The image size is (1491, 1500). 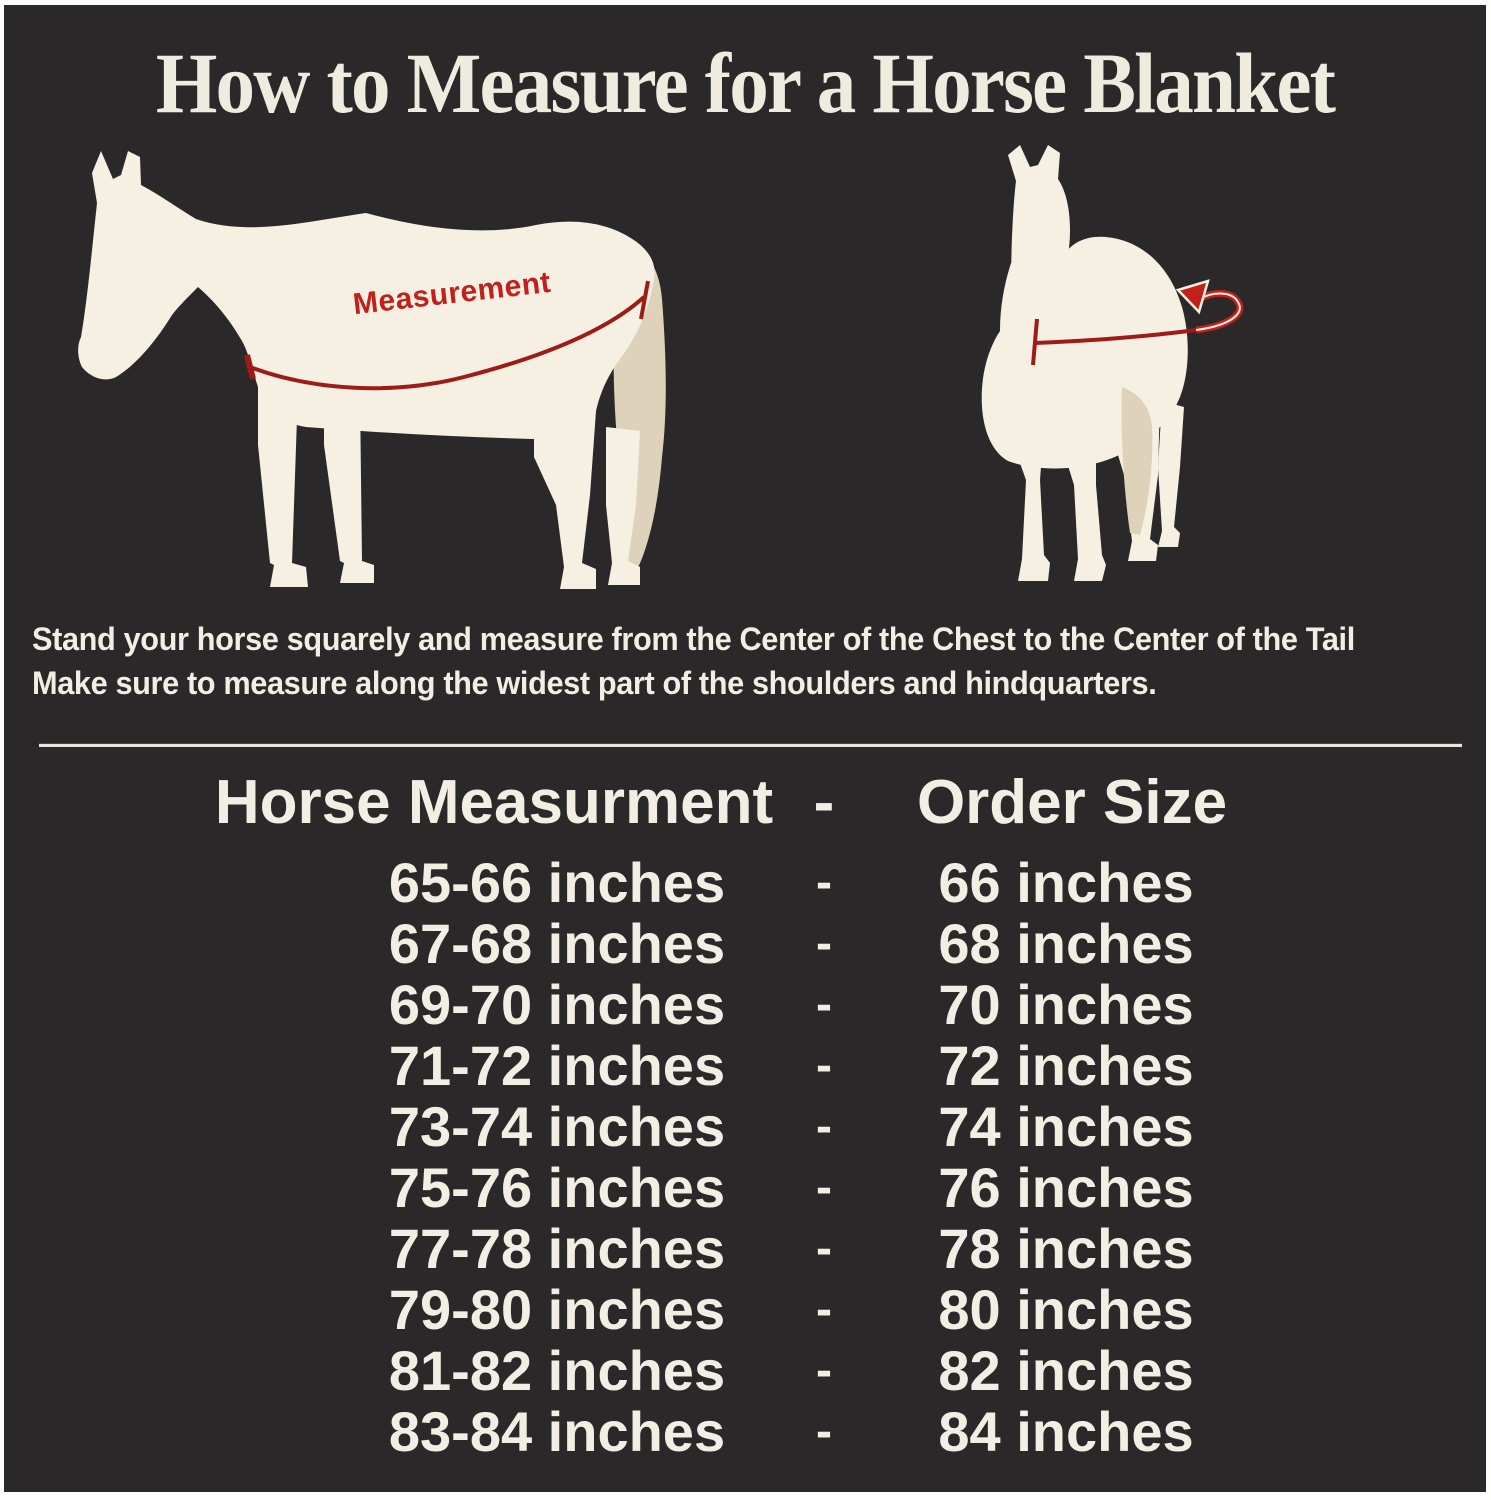 I want to click on row-measurement: 71-72 inches, so click(x=557, y=1065).